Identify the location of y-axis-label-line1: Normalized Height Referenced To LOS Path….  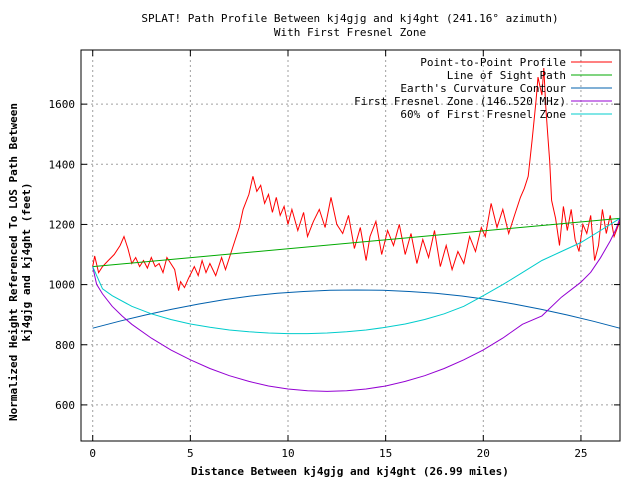
(13, 262).